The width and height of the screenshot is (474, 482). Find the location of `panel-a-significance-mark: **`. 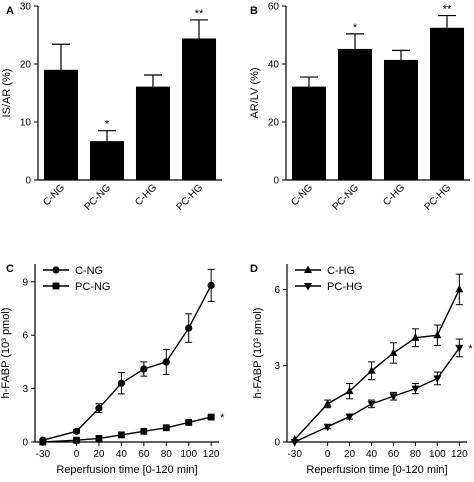

panel-a-significance-mark: ** is located at coordinates (199, 14).